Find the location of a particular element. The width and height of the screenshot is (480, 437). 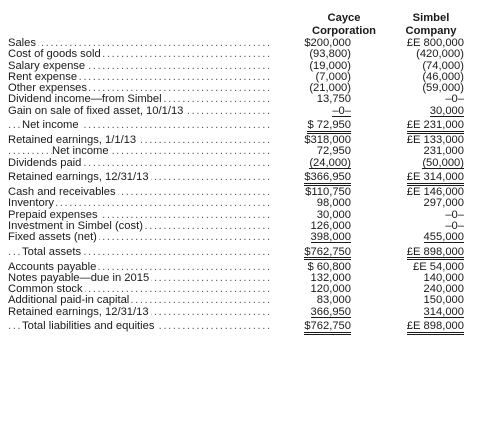

row-label-text: Investment in Simbel (cost) is located at coordinates (76, 226).